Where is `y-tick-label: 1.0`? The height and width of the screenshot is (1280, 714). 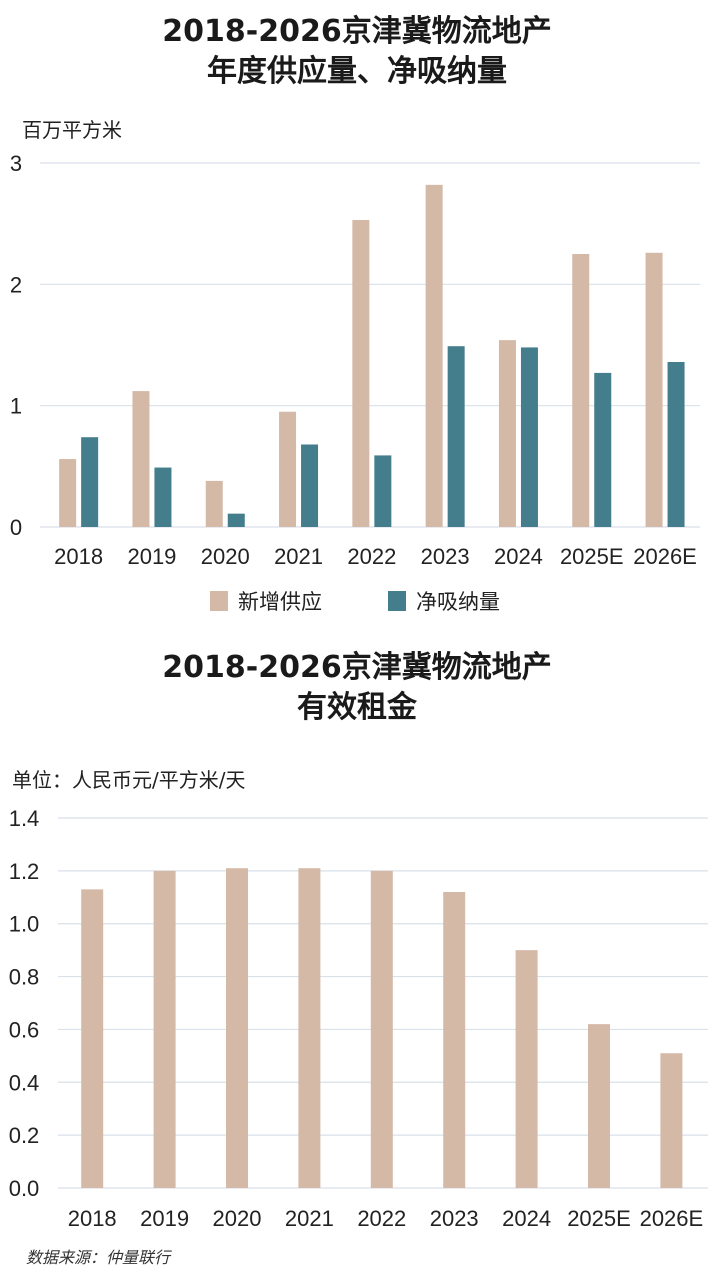 y-tick-label: 1.0 is located at coordinates (24, 924).